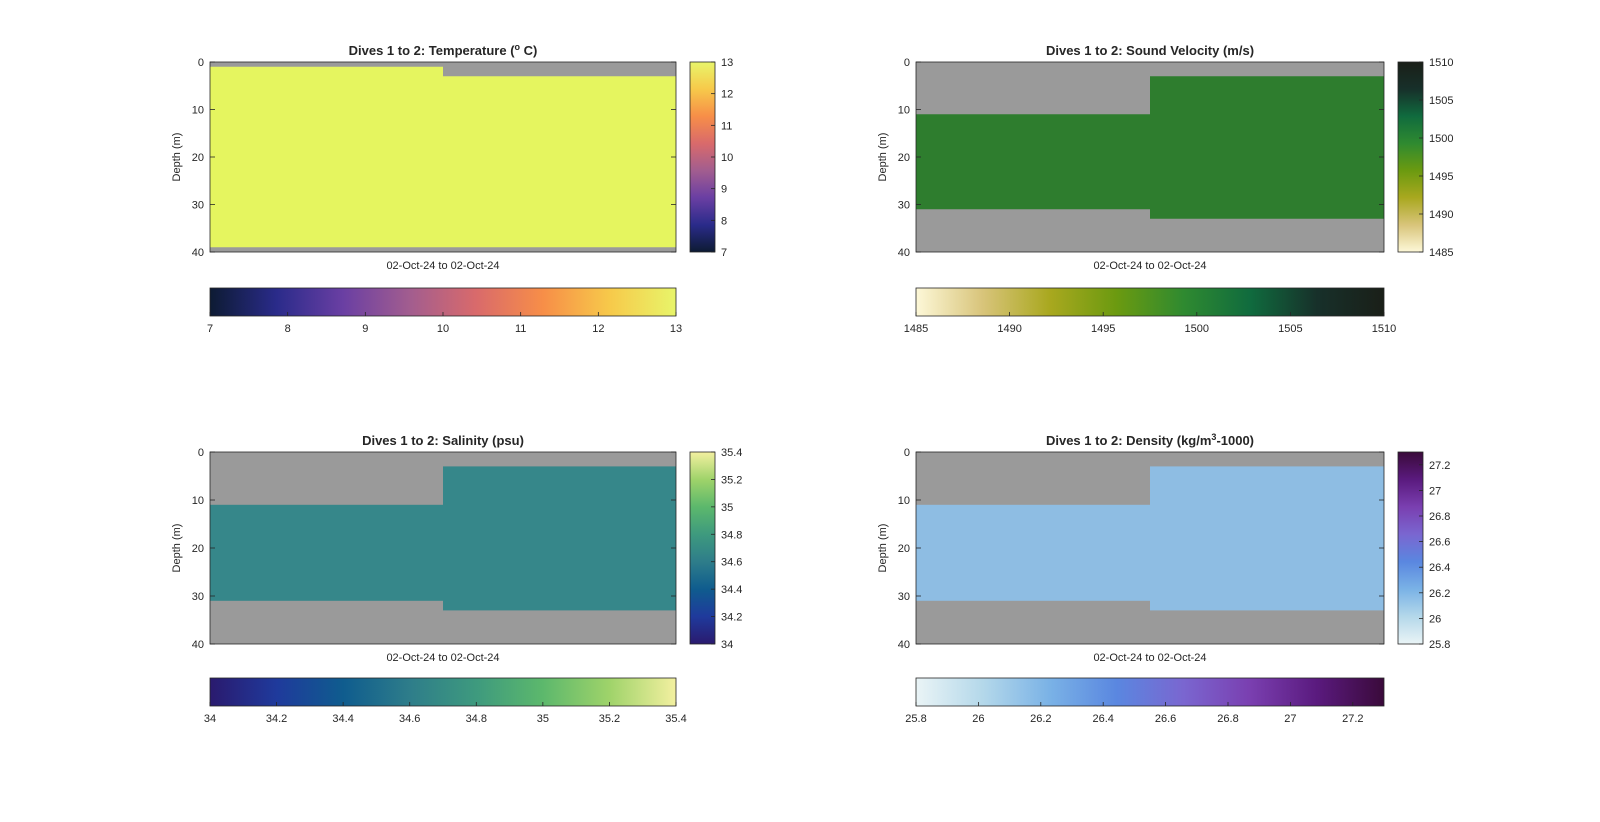 This screenshot has height=822, width=1600. What do you see at coordinates (1441, 253) in the screenshot?
I see `colorbar-tick-label: 1485` at bounding box center [1441, 253].